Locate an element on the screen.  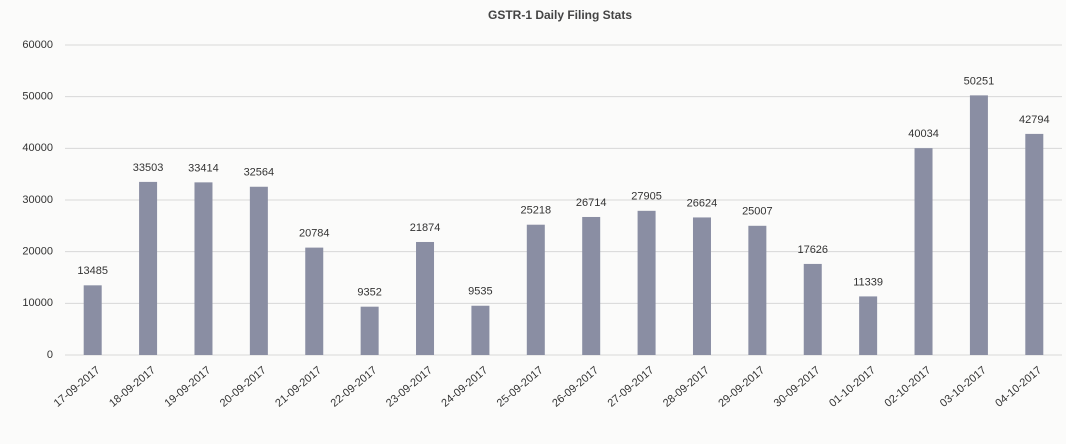
y-tick-label: 10000 is located at coordinates (37, 303).